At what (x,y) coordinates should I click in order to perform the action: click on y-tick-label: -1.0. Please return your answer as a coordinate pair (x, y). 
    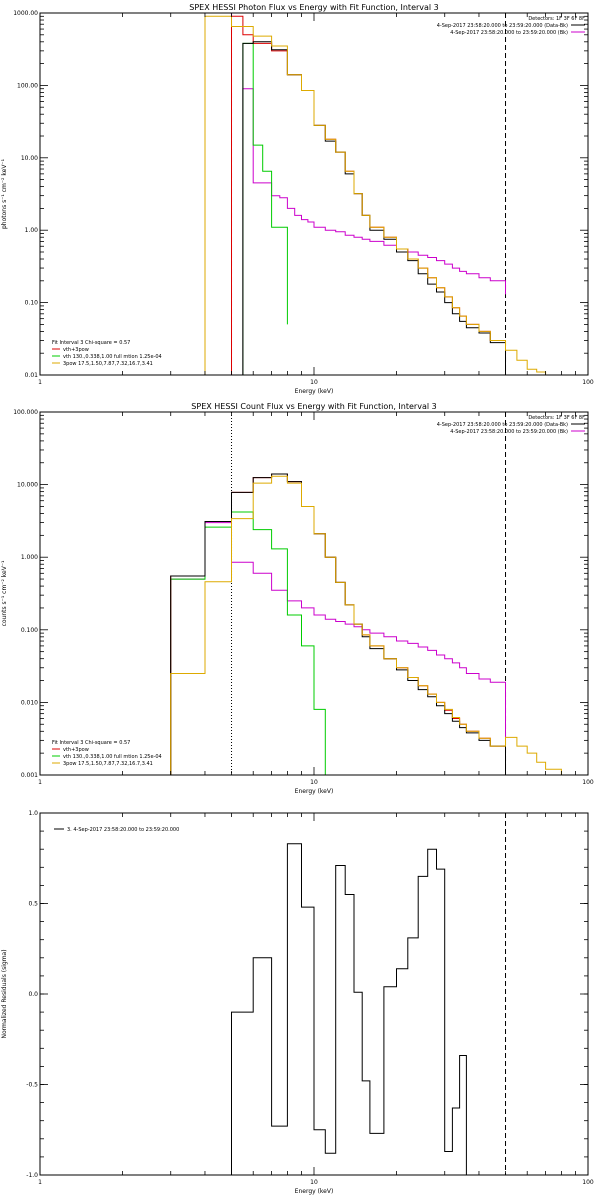
    Looking at the image, I should click on (32, 1175).